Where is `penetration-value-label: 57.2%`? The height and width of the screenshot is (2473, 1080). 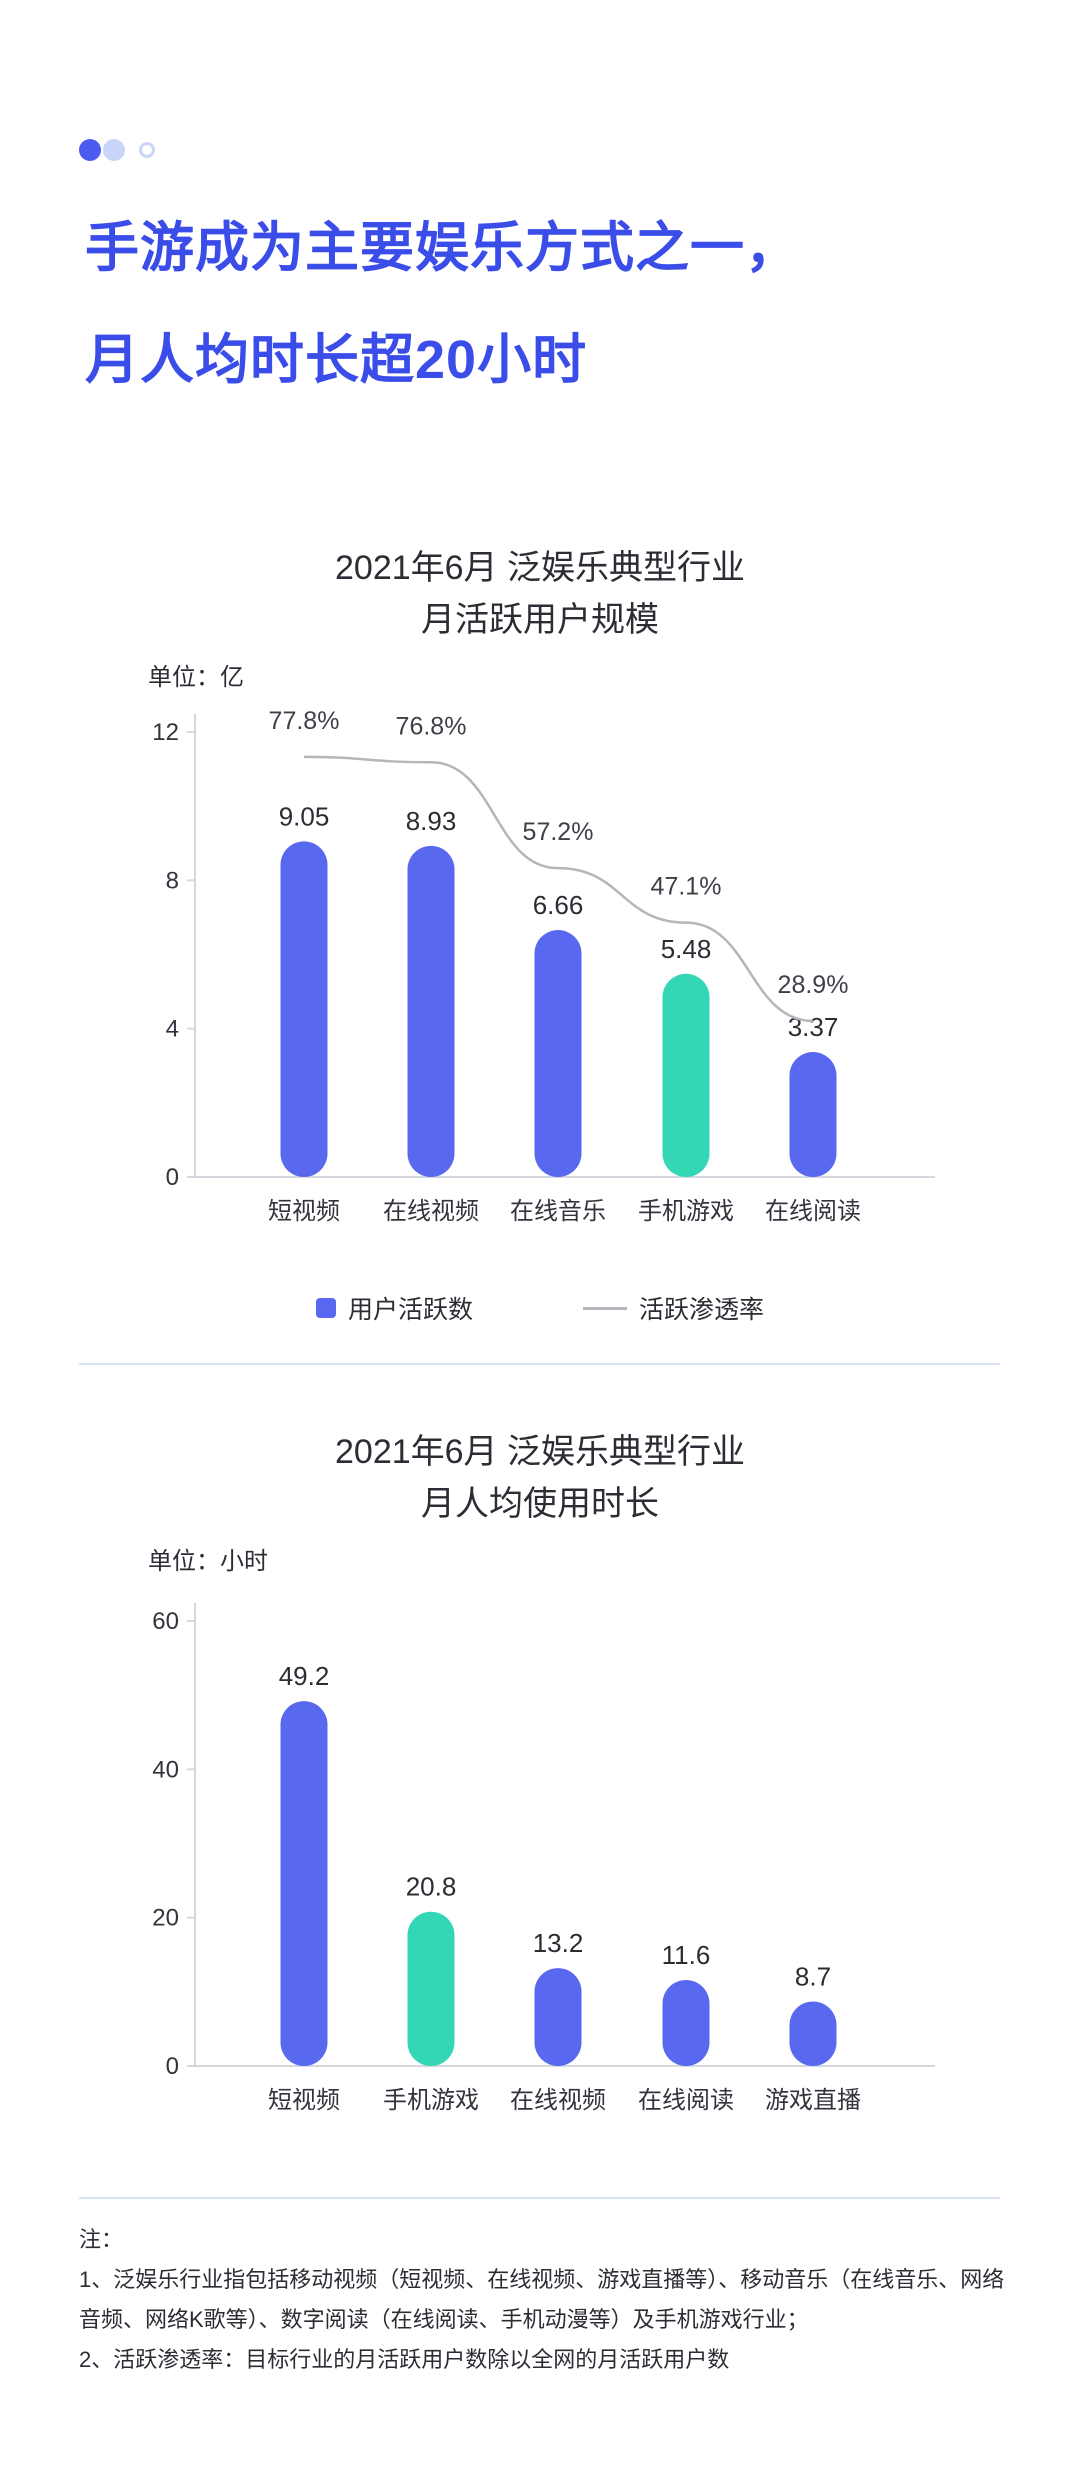 penetration-value-label: 57.2% is located at coordinates (558, 832).